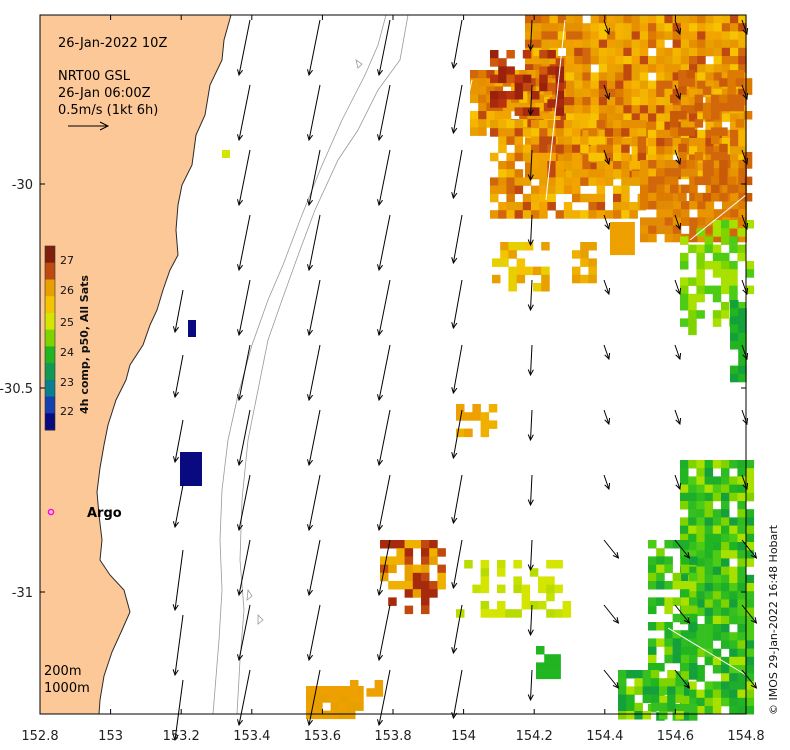 The height and width of the screenshot is (750, 790). I want to click on y-tick-label: -30, so click(22, 185).